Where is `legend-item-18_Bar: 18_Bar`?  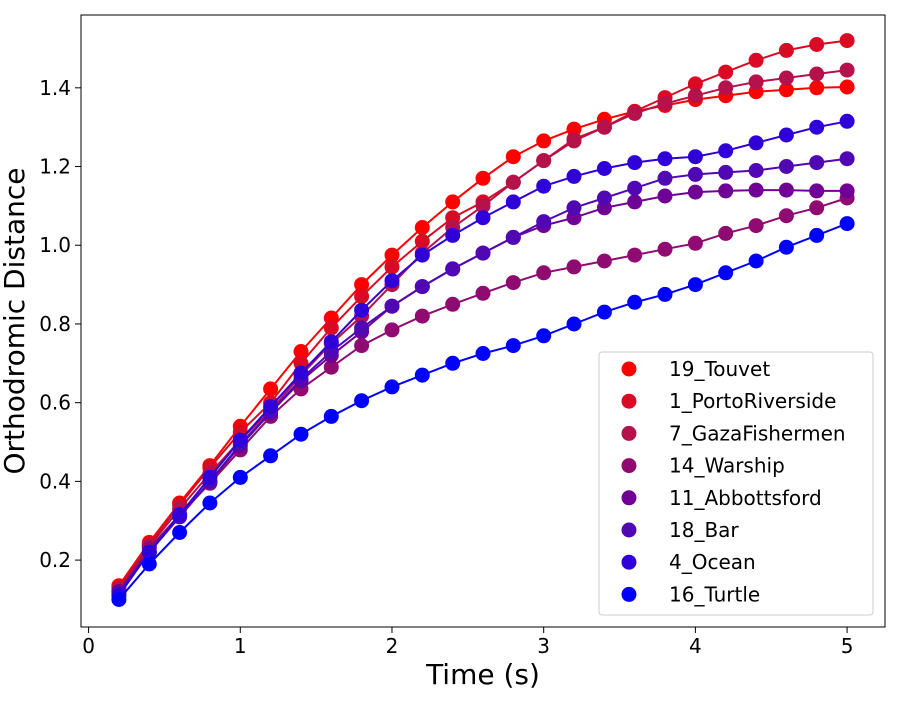 legend-item-18_Bar: 18_Bar is located at coordinates (680, 530).